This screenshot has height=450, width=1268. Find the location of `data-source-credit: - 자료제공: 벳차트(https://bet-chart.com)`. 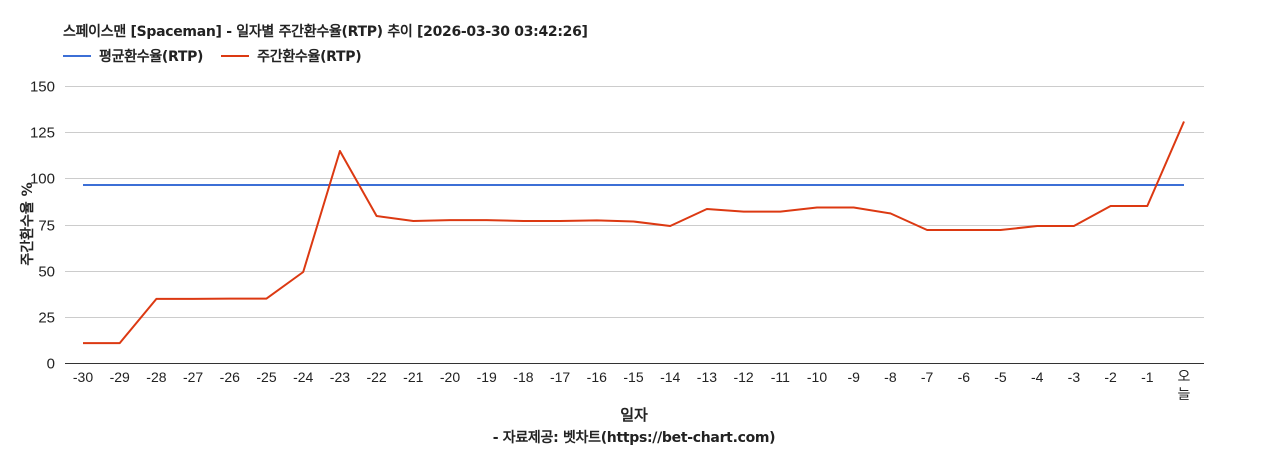

data-source-credit: - 자료제공: 벳차트(https://bet-chart.com) is located at coordinates (634, 438).